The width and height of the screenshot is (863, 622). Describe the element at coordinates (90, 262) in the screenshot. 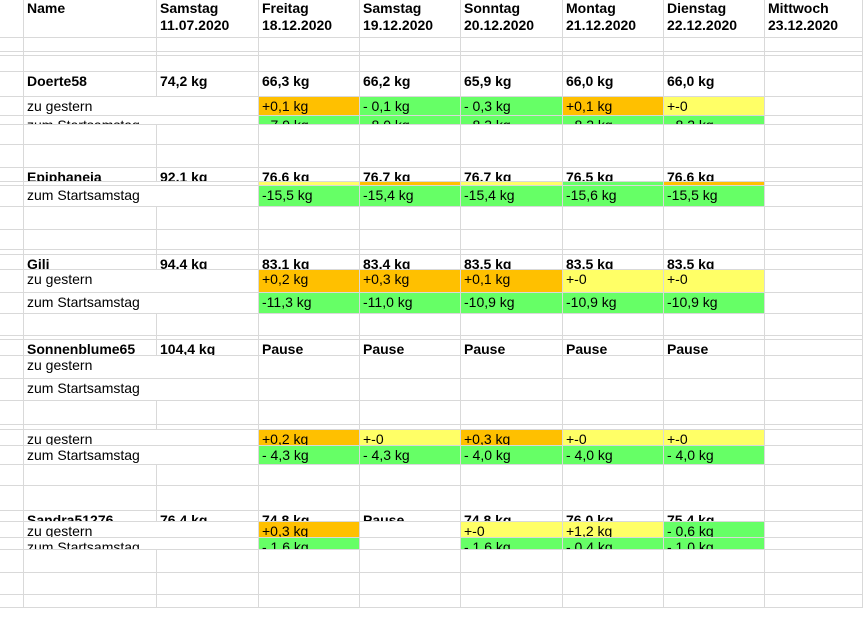

I see `participant-name: Gili` at that location.